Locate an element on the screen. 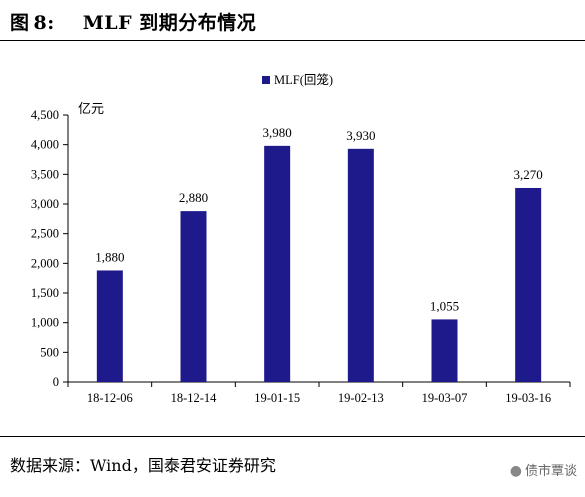  chart-legend: MLF(回笼) is located at coordinates (297, 79).